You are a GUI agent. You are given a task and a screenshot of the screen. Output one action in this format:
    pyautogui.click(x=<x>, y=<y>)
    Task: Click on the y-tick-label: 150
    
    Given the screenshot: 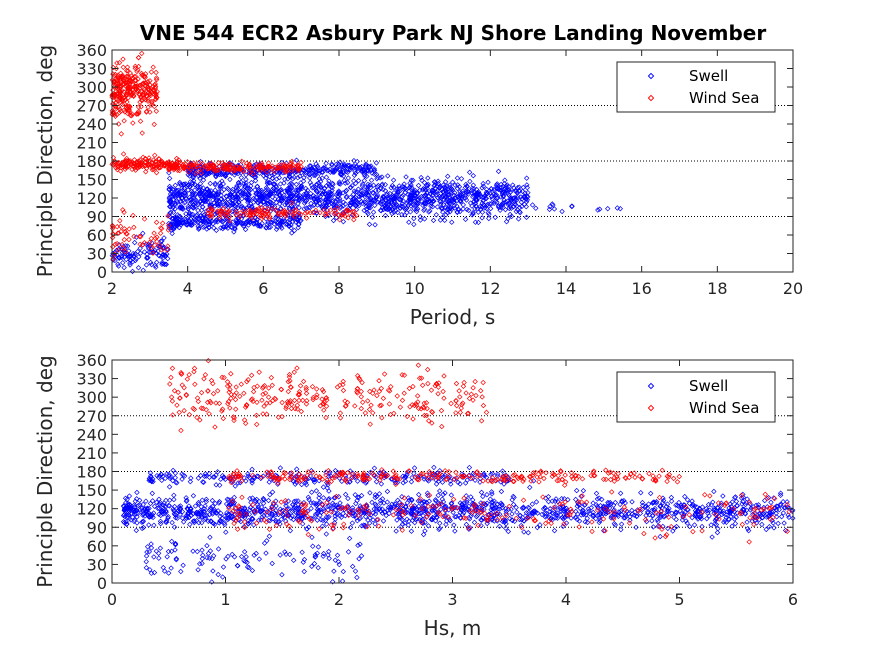 What is the action you would take?
    pyautogui.click(x=91, y=180)
    